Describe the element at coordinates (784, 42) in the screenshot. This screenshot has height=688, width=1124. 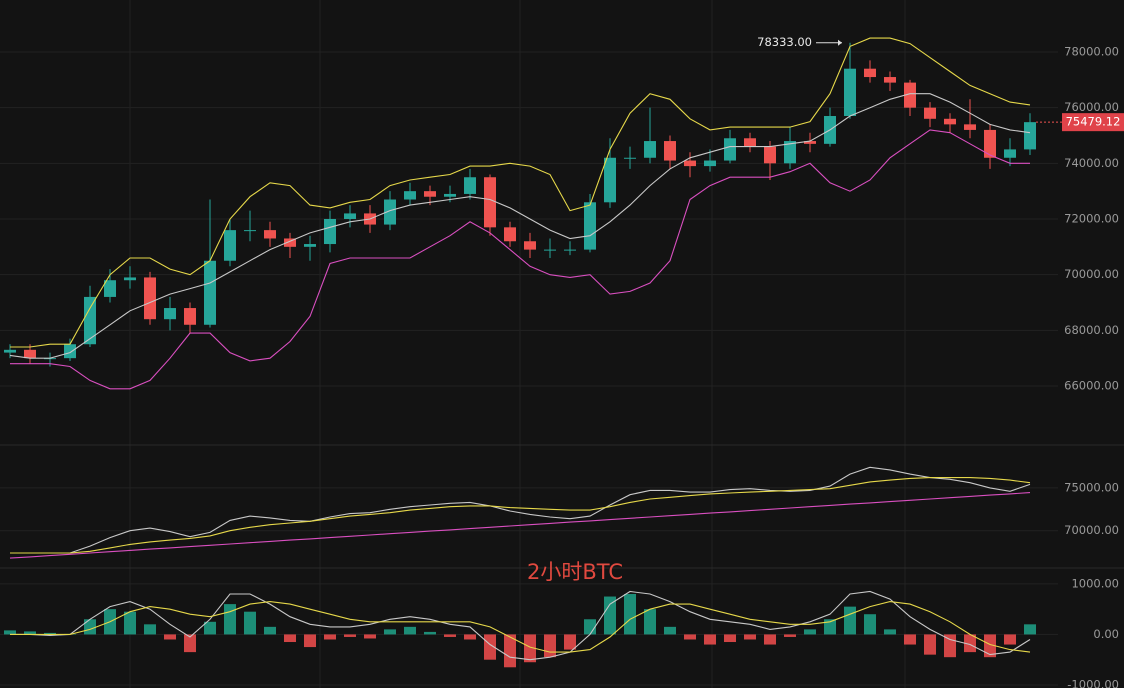
I see `max-label: 78333.00` at that location.